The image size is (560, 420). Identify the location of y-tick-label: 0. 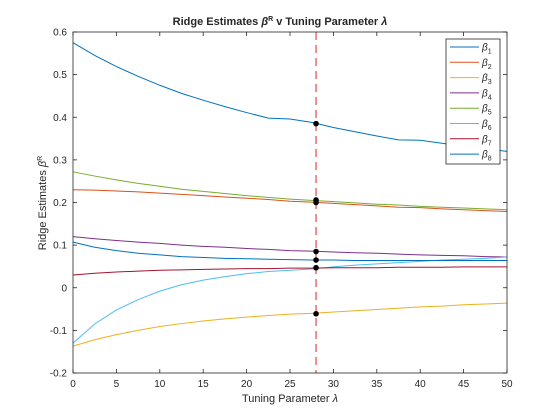
(64, 288).